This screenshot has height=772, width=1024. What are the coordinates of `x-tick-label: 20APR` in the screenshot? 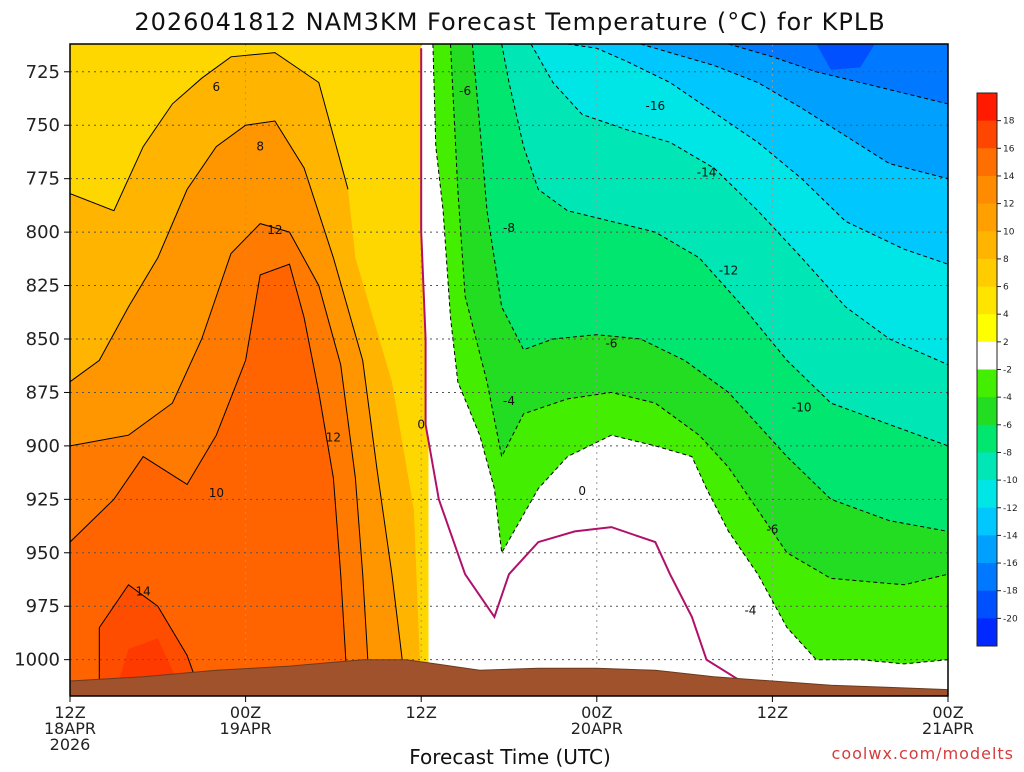 It's located at (597, 728).